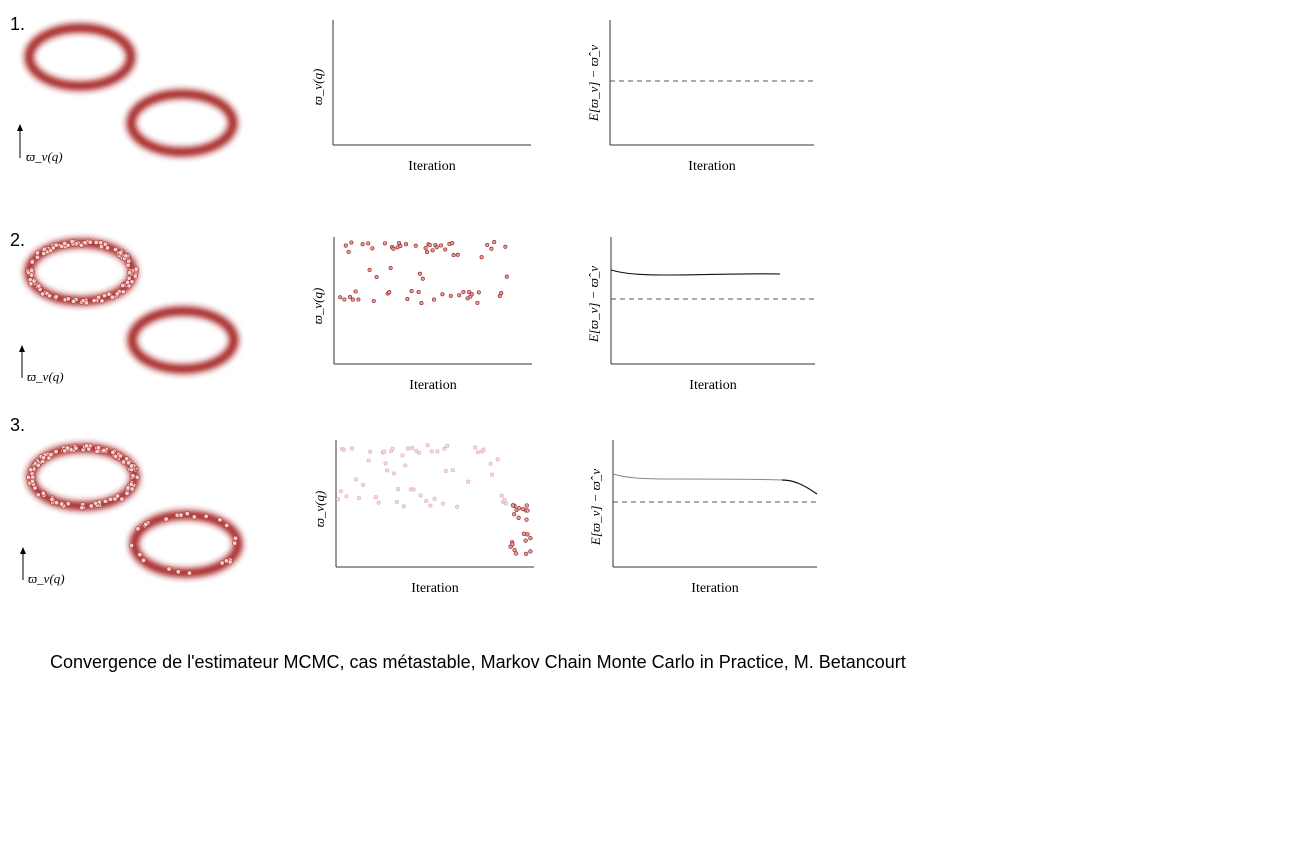  I want to click on modes-diagram-2: ϖ_v(q), so click(130, 315).